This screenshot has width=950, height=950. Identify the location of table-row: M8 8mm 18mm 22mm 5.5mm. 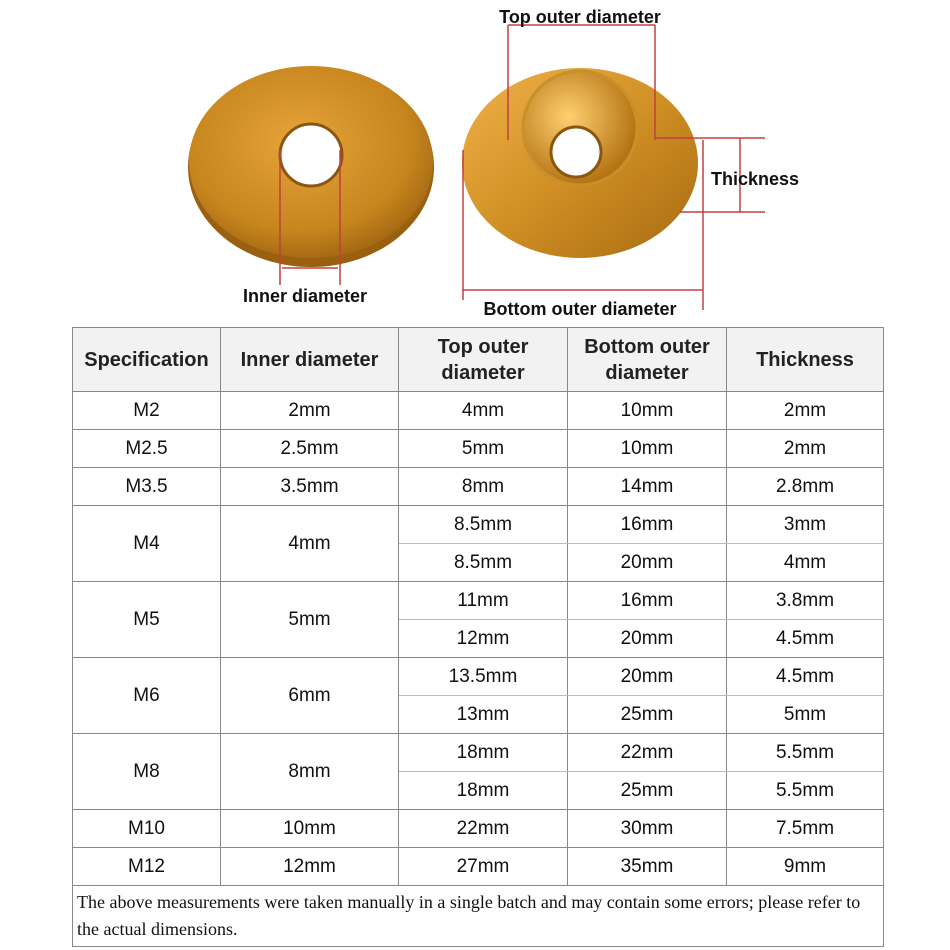
(478, 771).